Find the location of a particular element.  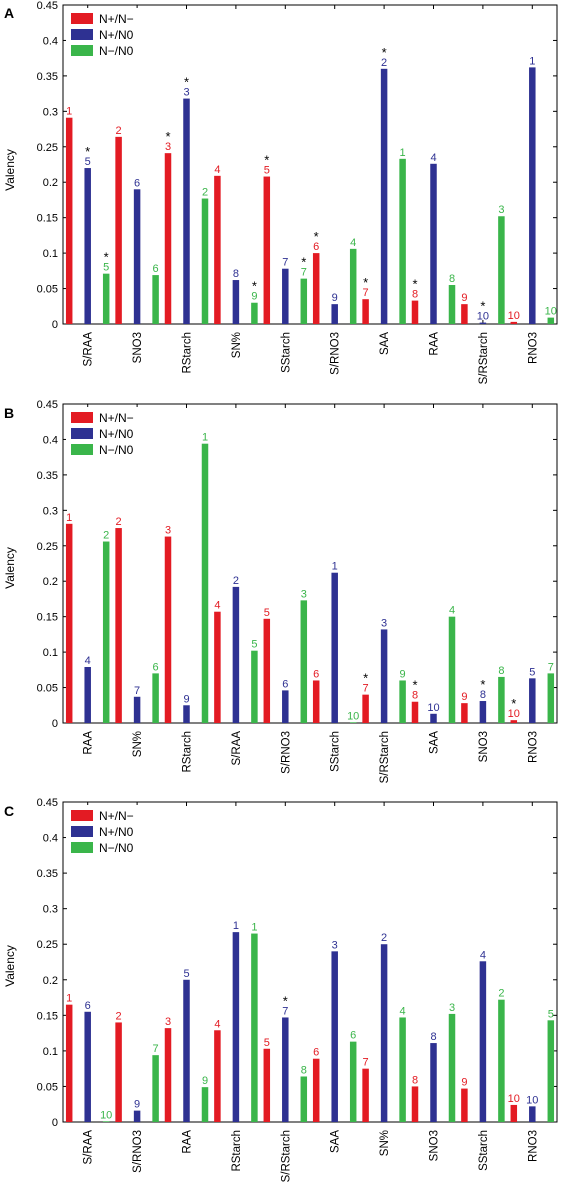

category-label: RNO3 is located at coordinates (533, 1146).